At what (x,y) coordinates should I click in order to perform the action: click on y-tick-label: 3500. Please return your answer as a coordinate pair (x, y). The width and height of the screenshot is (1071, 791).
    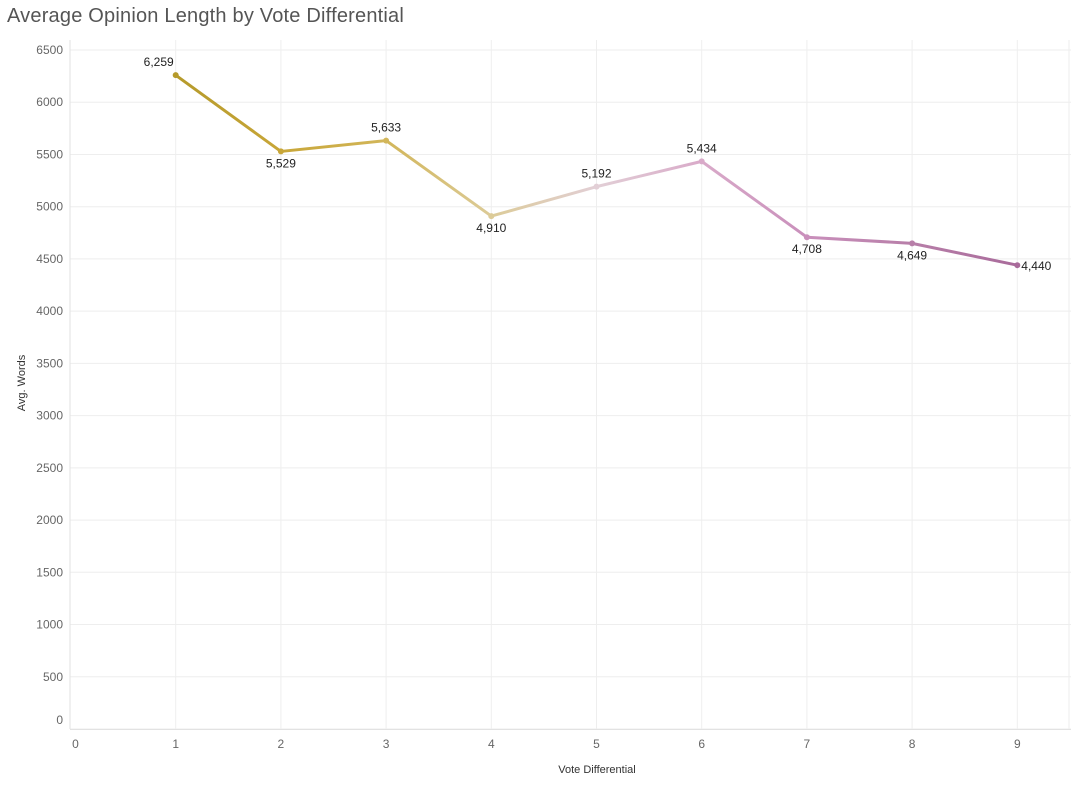
    Looking at the image, I should click on (49, 363).